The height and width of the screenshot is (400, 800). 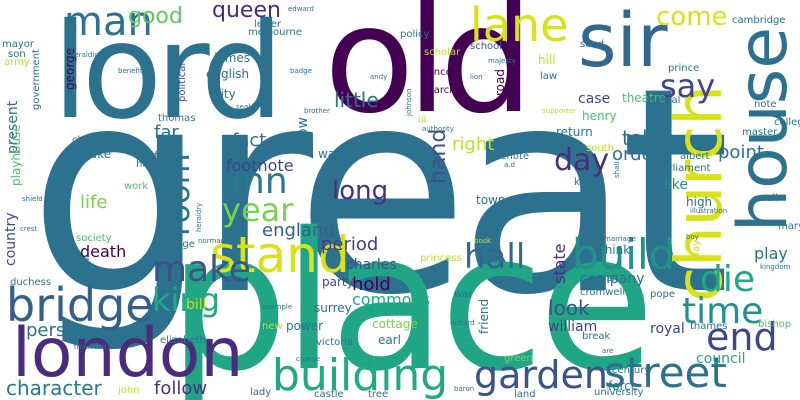 What do you see at coordinates (436, 72) in the screenshot?
I see `word-france: france` at bounding box center [436, 72].